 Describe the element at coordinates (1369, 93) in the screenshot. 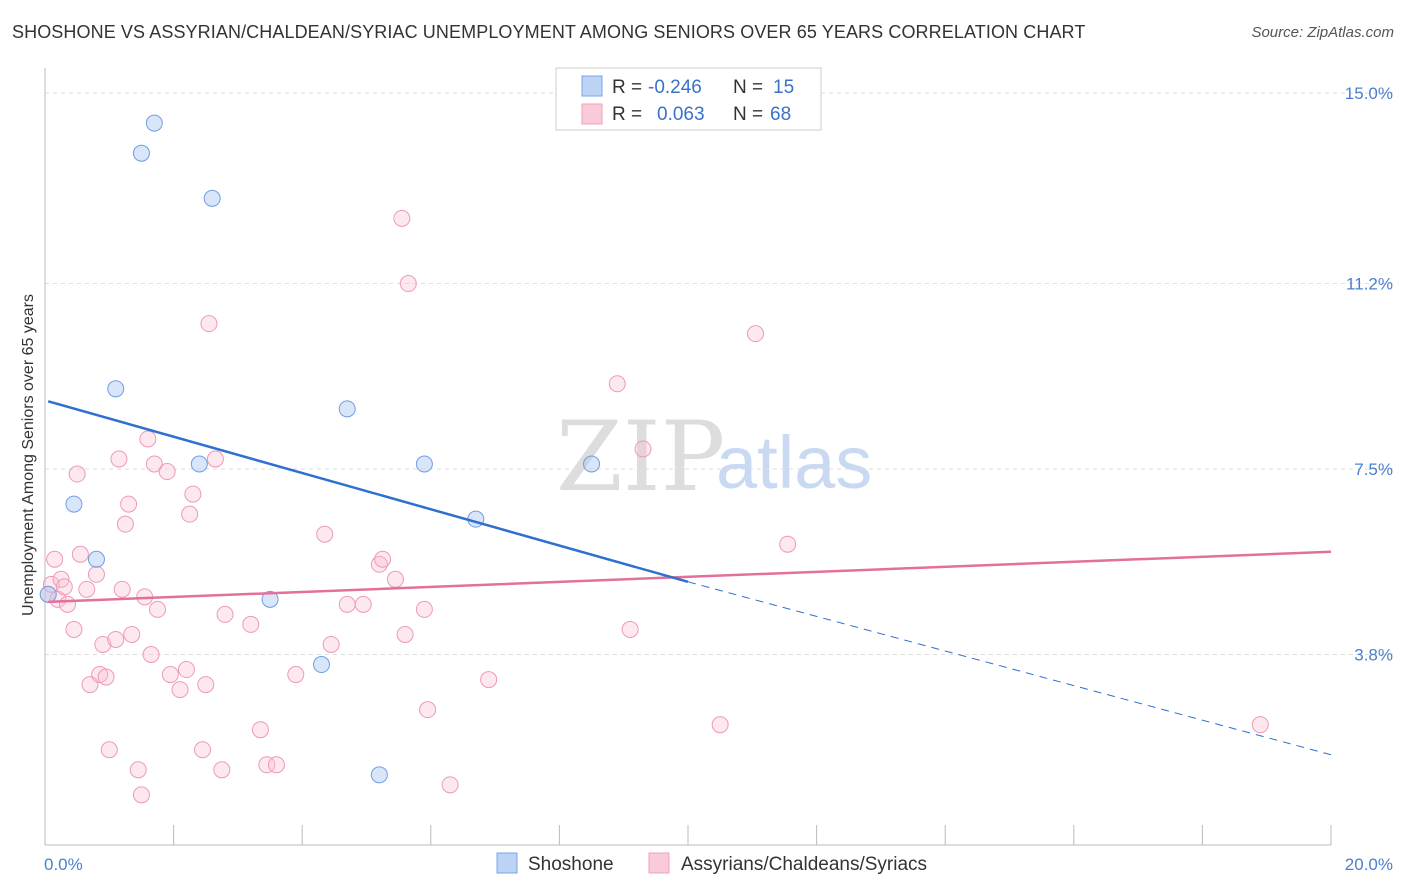

I see `y-tick-label-3: 15.0%` at that location.